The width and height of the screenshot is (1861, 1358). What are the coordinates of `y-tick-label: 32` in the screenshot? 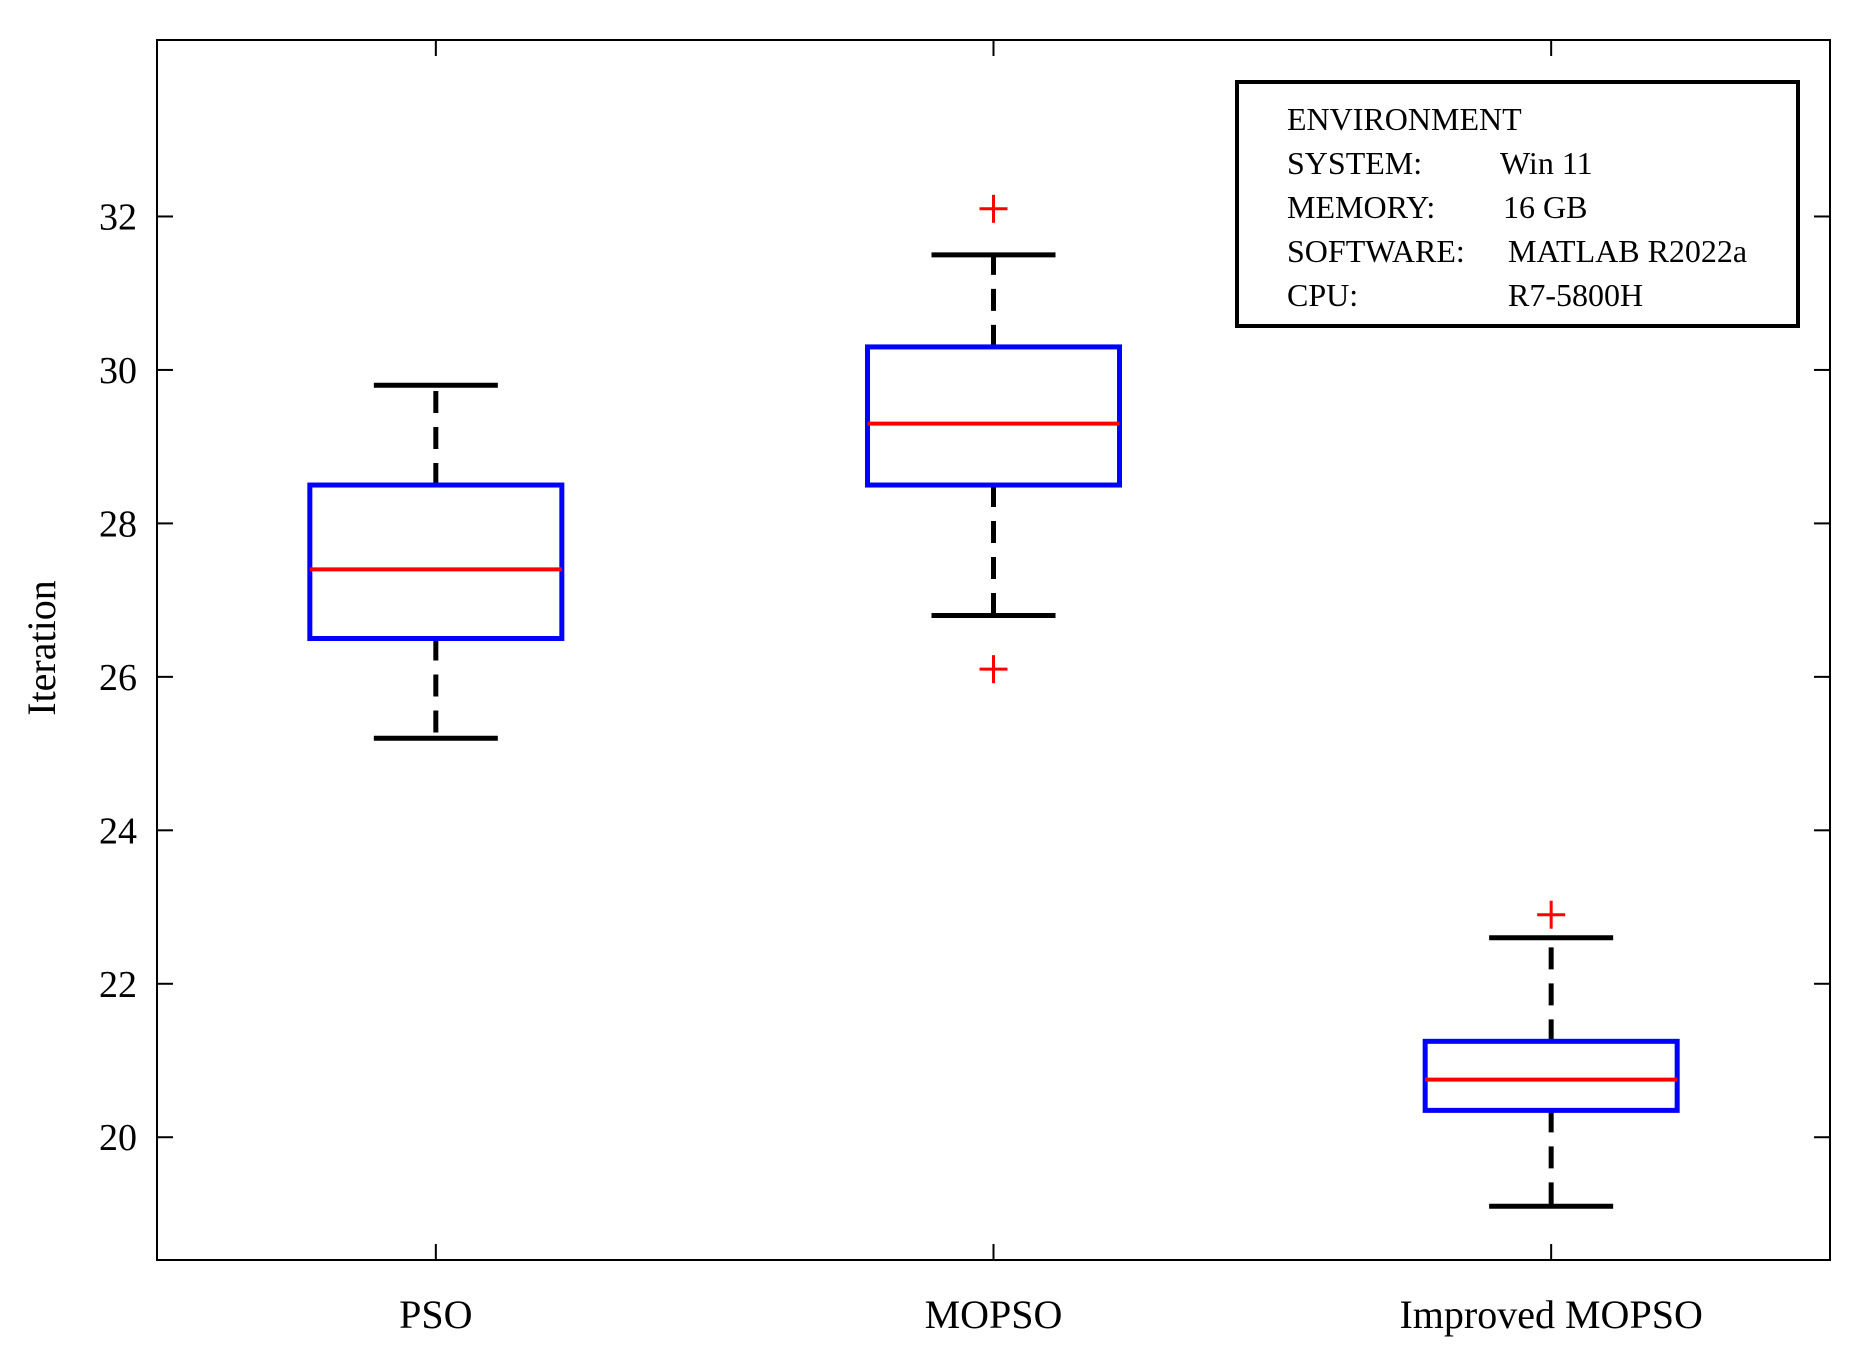 It's located at (118, 217).